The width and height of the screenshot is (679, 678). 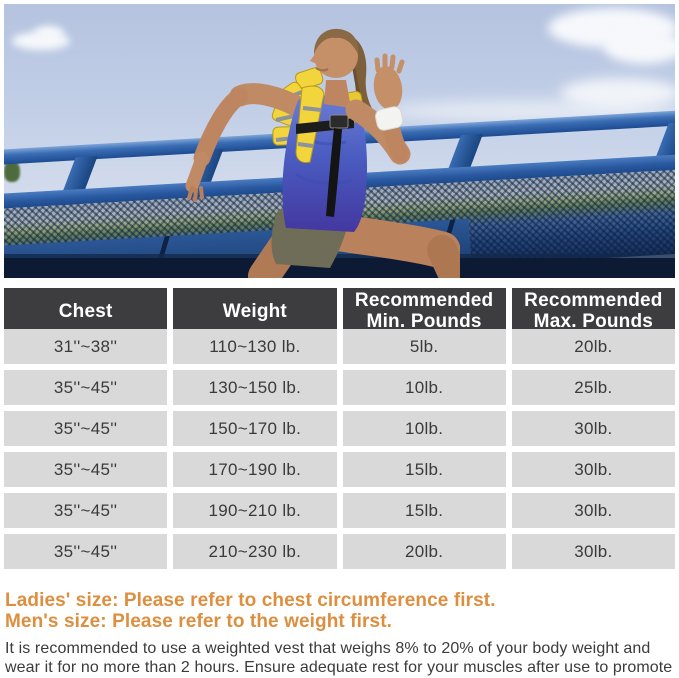 I want to click on hand, so click(x=388, y=88).